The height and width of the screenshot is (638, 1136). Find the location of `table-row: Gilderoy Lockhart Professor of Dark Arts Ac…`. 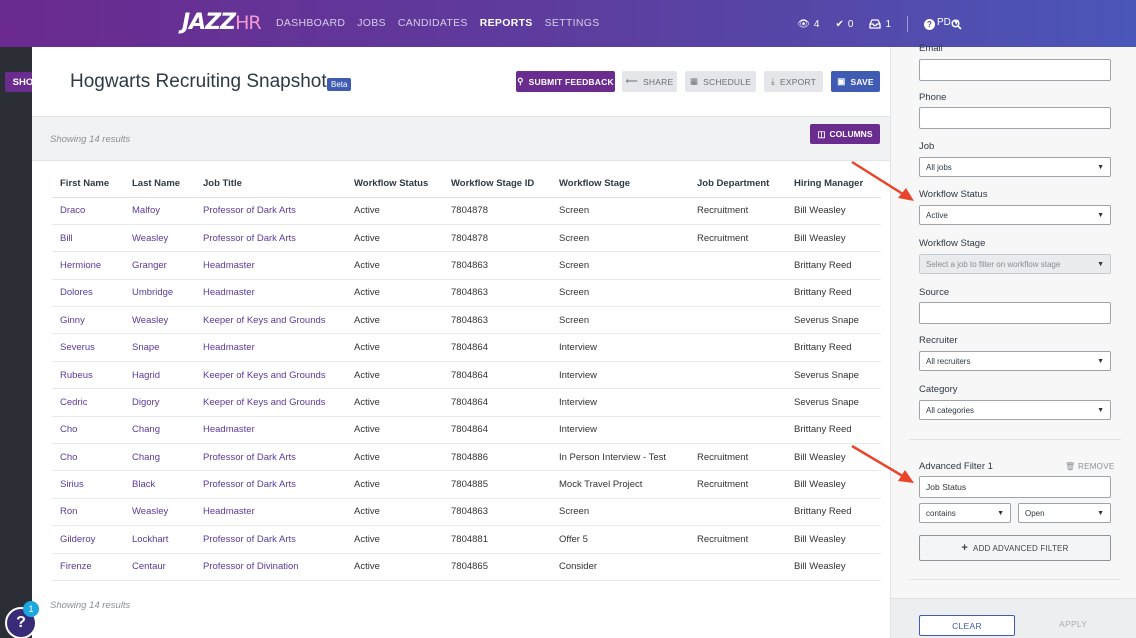

table-row: Gilderoy Lockhart Professor of Dark Arts Ac… is located at coordinates (466, 539).